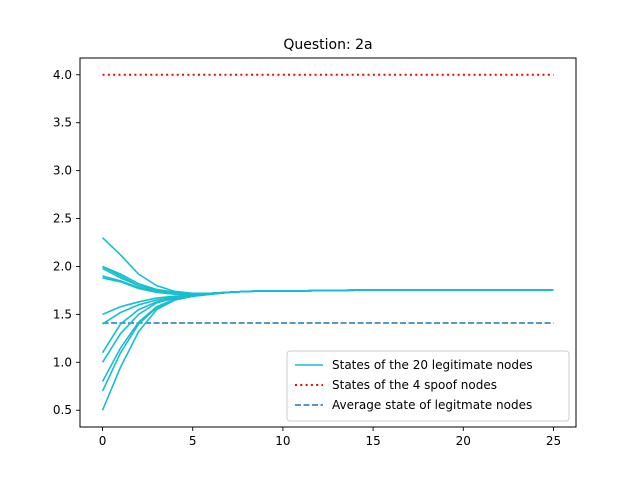 The height and width of the screenshot is (484, 640). Describe the element at coordinates (62, 362) in the screenshot. I see `y-tick-label-1: 1.0` at that location.